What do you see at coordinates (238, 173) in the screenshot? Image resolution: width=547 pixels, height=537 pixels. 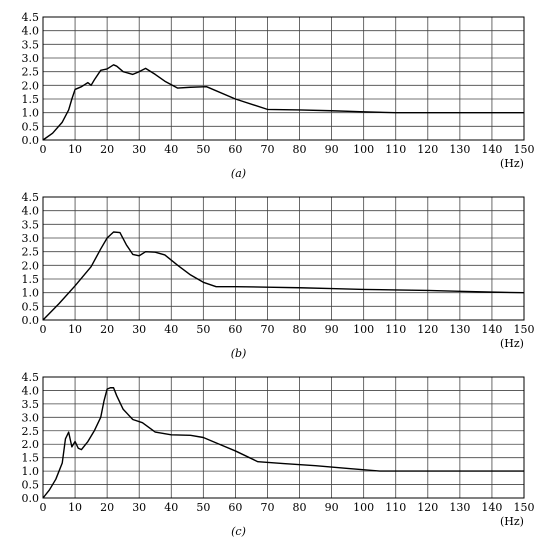 I see `panel-label: (a)` at bounding box center [238, 173].